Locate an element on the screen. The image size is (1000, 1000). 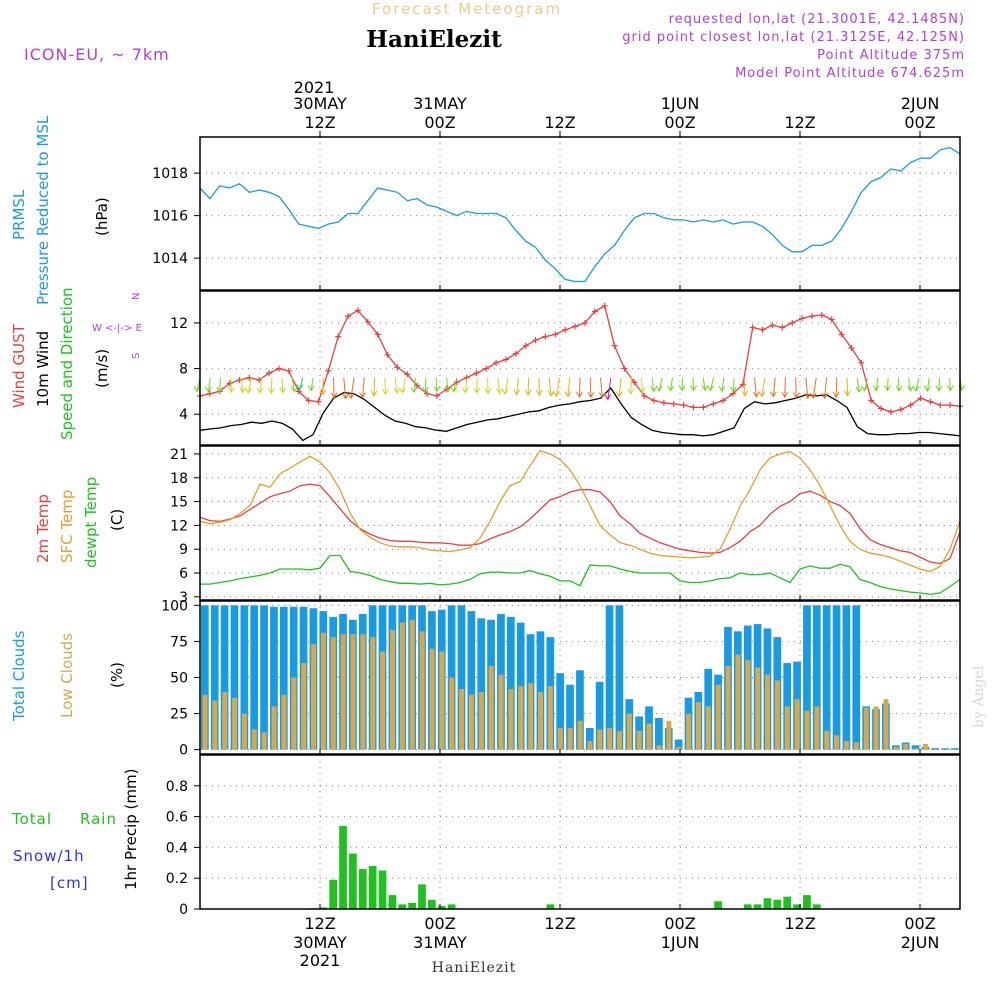
wind-10m-label: 10m Wind is located at coordinates (43, 369).